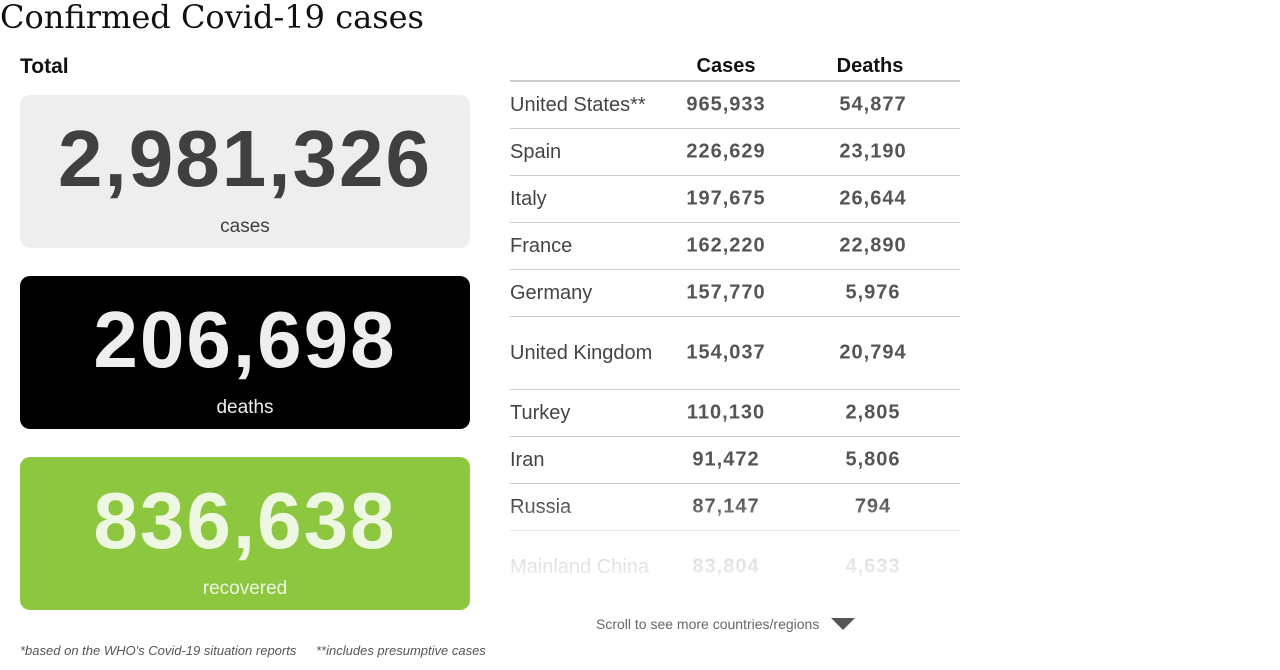 This screenshot has height=670, width=1280. Describe the element at coordinates (873, 412) in the screenshot. I see `country-deaths: 2,805` at that location.